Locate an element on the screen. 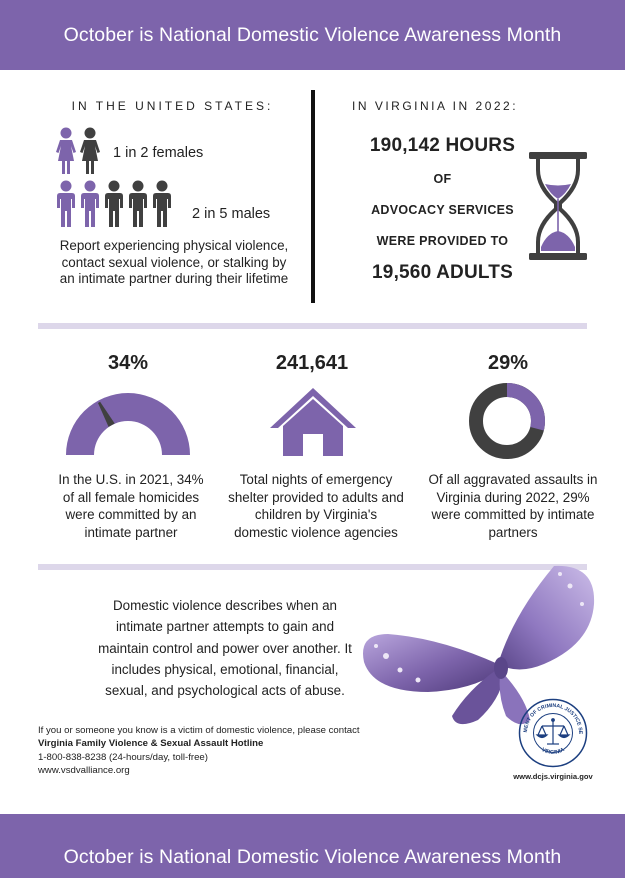  of-text: OF is located at coordinates (442, 179).